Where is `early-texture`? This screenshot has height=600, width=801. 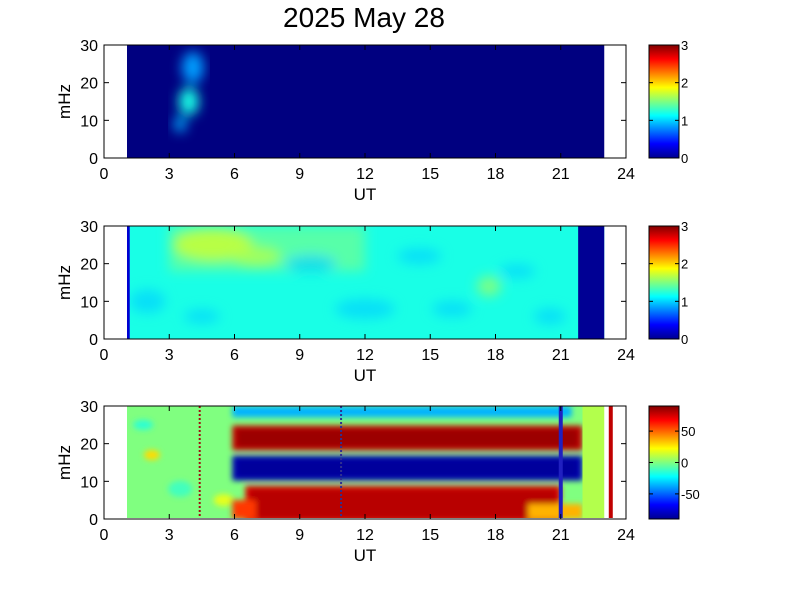 early-texture is located at coordinates (352, 456).